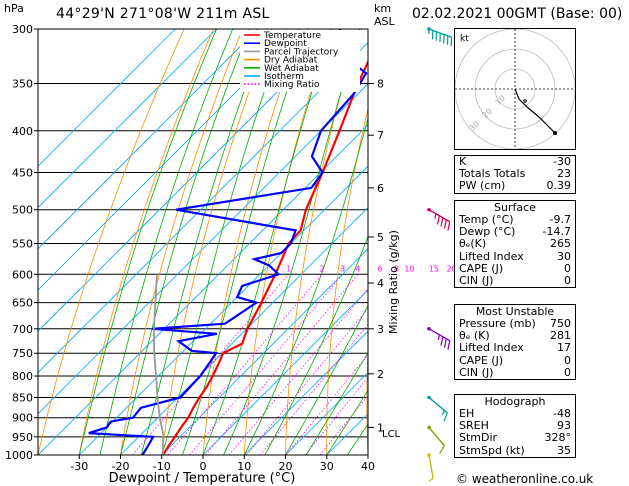 The width and height of the screenshot is (629, 486). I want to click on most-unstable-label: Pressure (mb), so click(497, 323).